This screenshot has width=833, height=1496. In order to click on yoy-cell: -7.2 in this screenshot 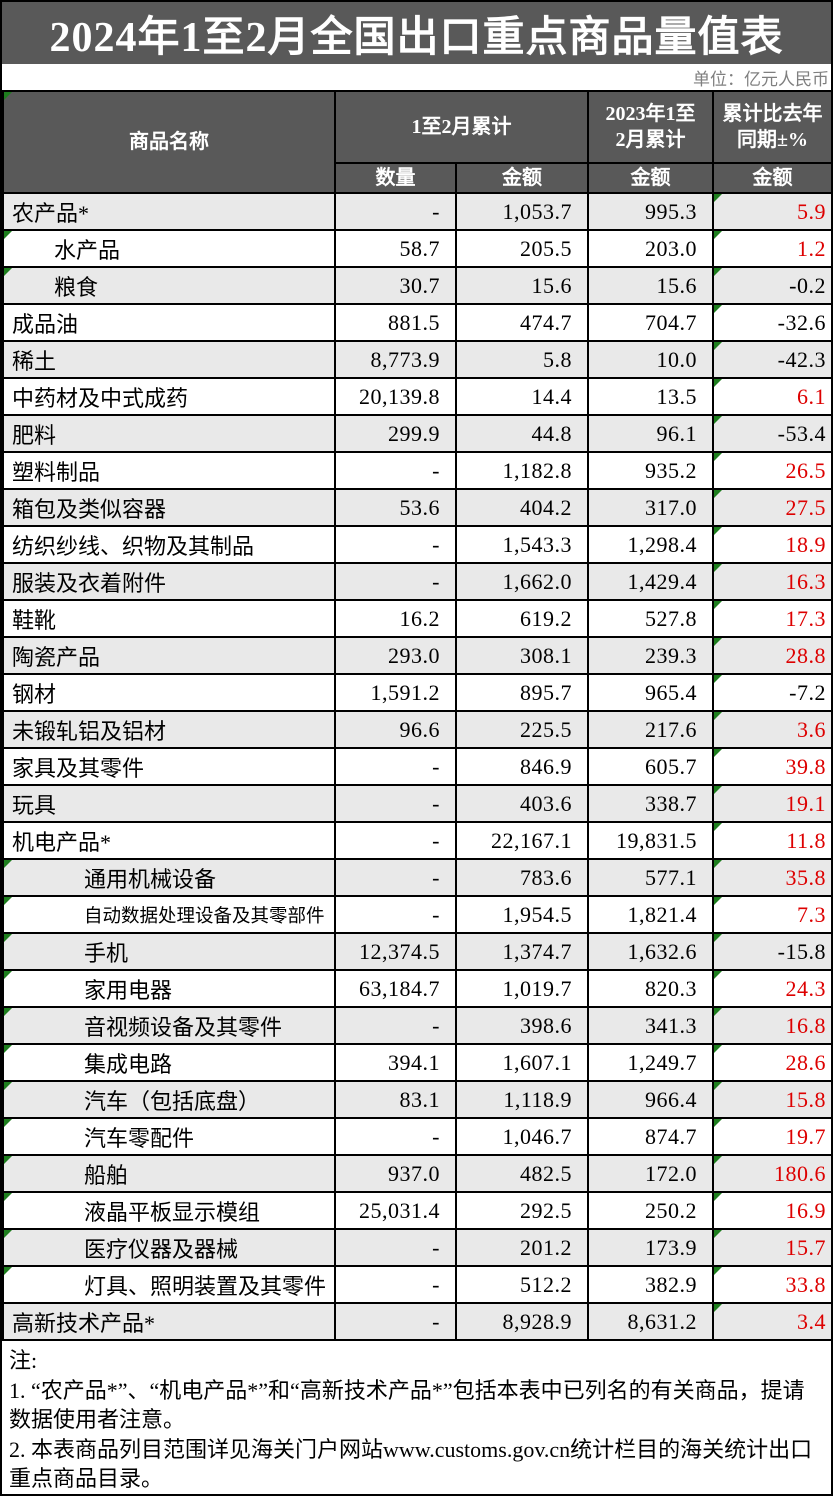, I will do `click(771, 692)`.